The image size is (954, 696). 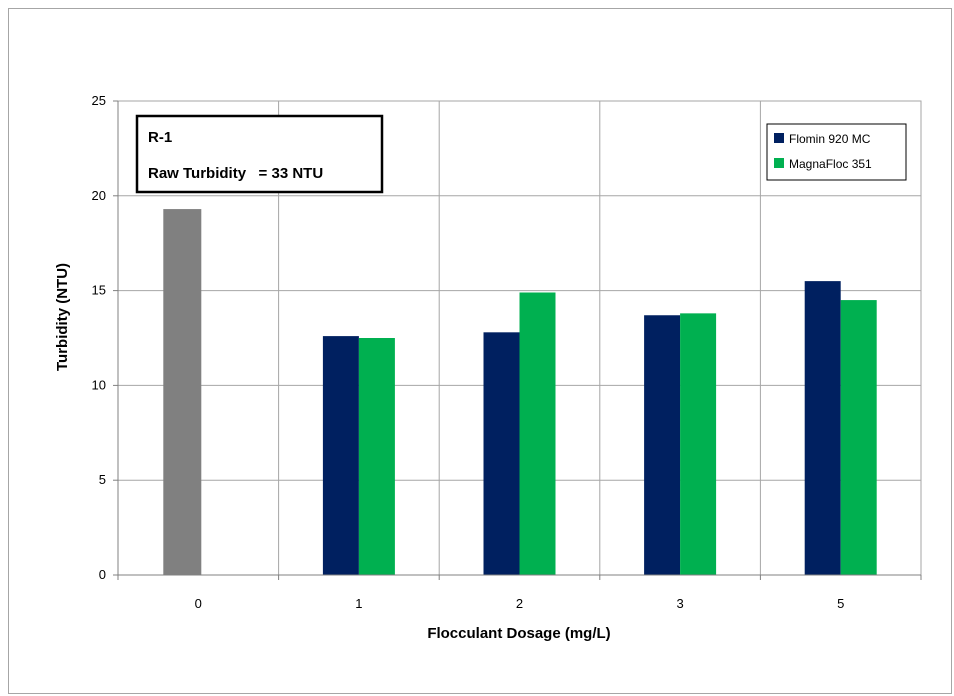 I want to click on legend-swatch-magnafloc, so click(x=779, y=163).